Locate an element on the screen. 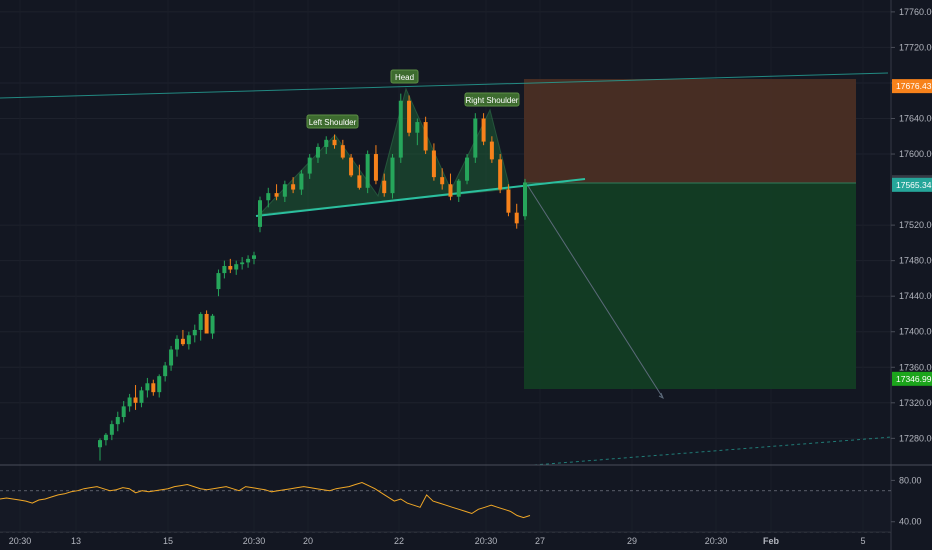 This screenshot has width=932, height=550. rsi-tick-label: 80.00 is located at coordinates (910, 480).